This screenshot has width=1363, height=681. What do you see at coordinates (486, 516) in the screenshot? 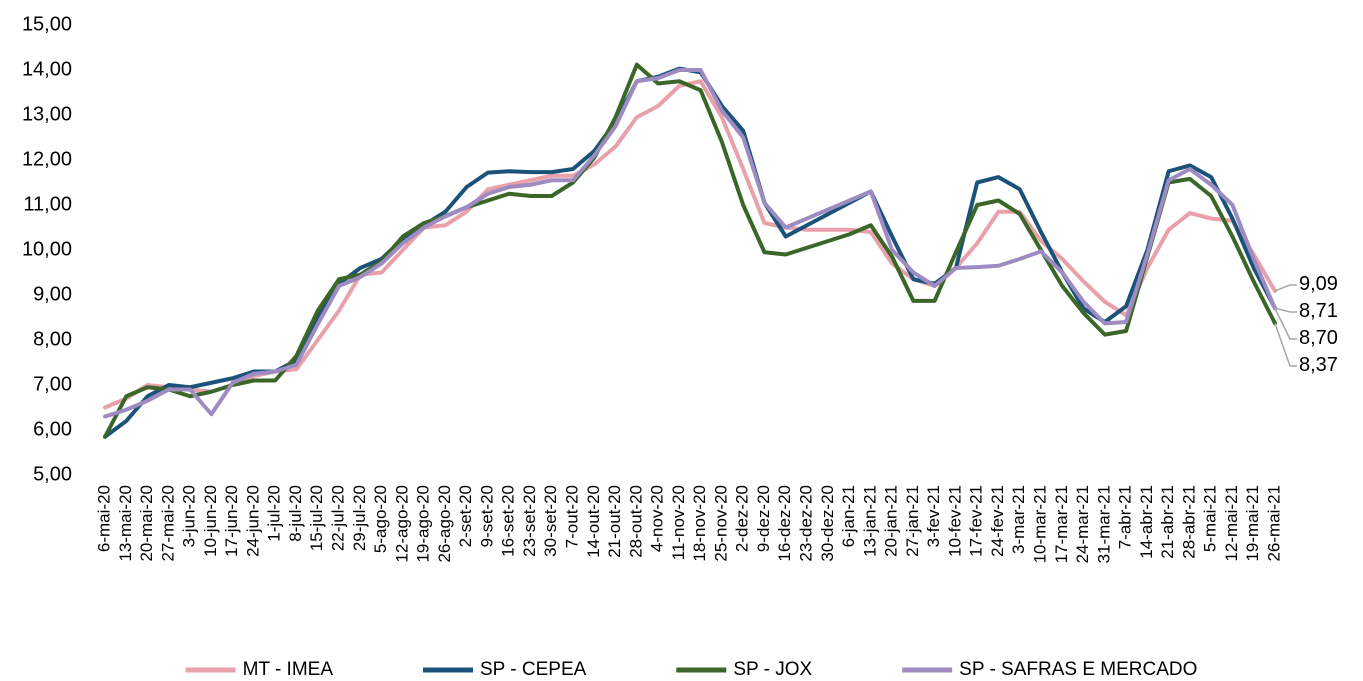
I see `x-tick-label: 9-set-20` at bounding box center [486, 516].